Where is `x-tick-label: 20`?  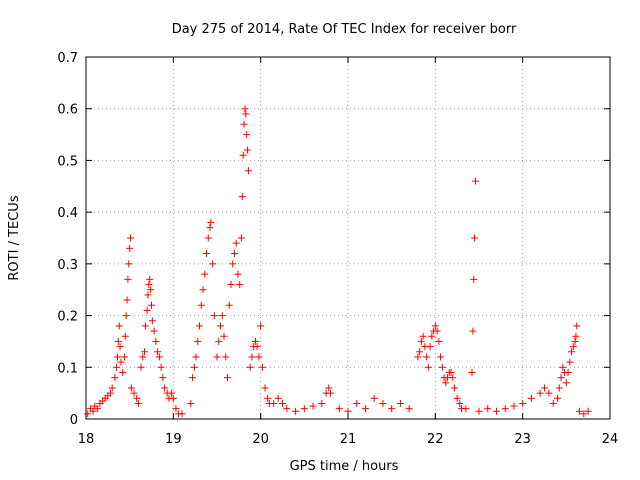 x-tick-label: 20 is located at coordinates (260, 439).